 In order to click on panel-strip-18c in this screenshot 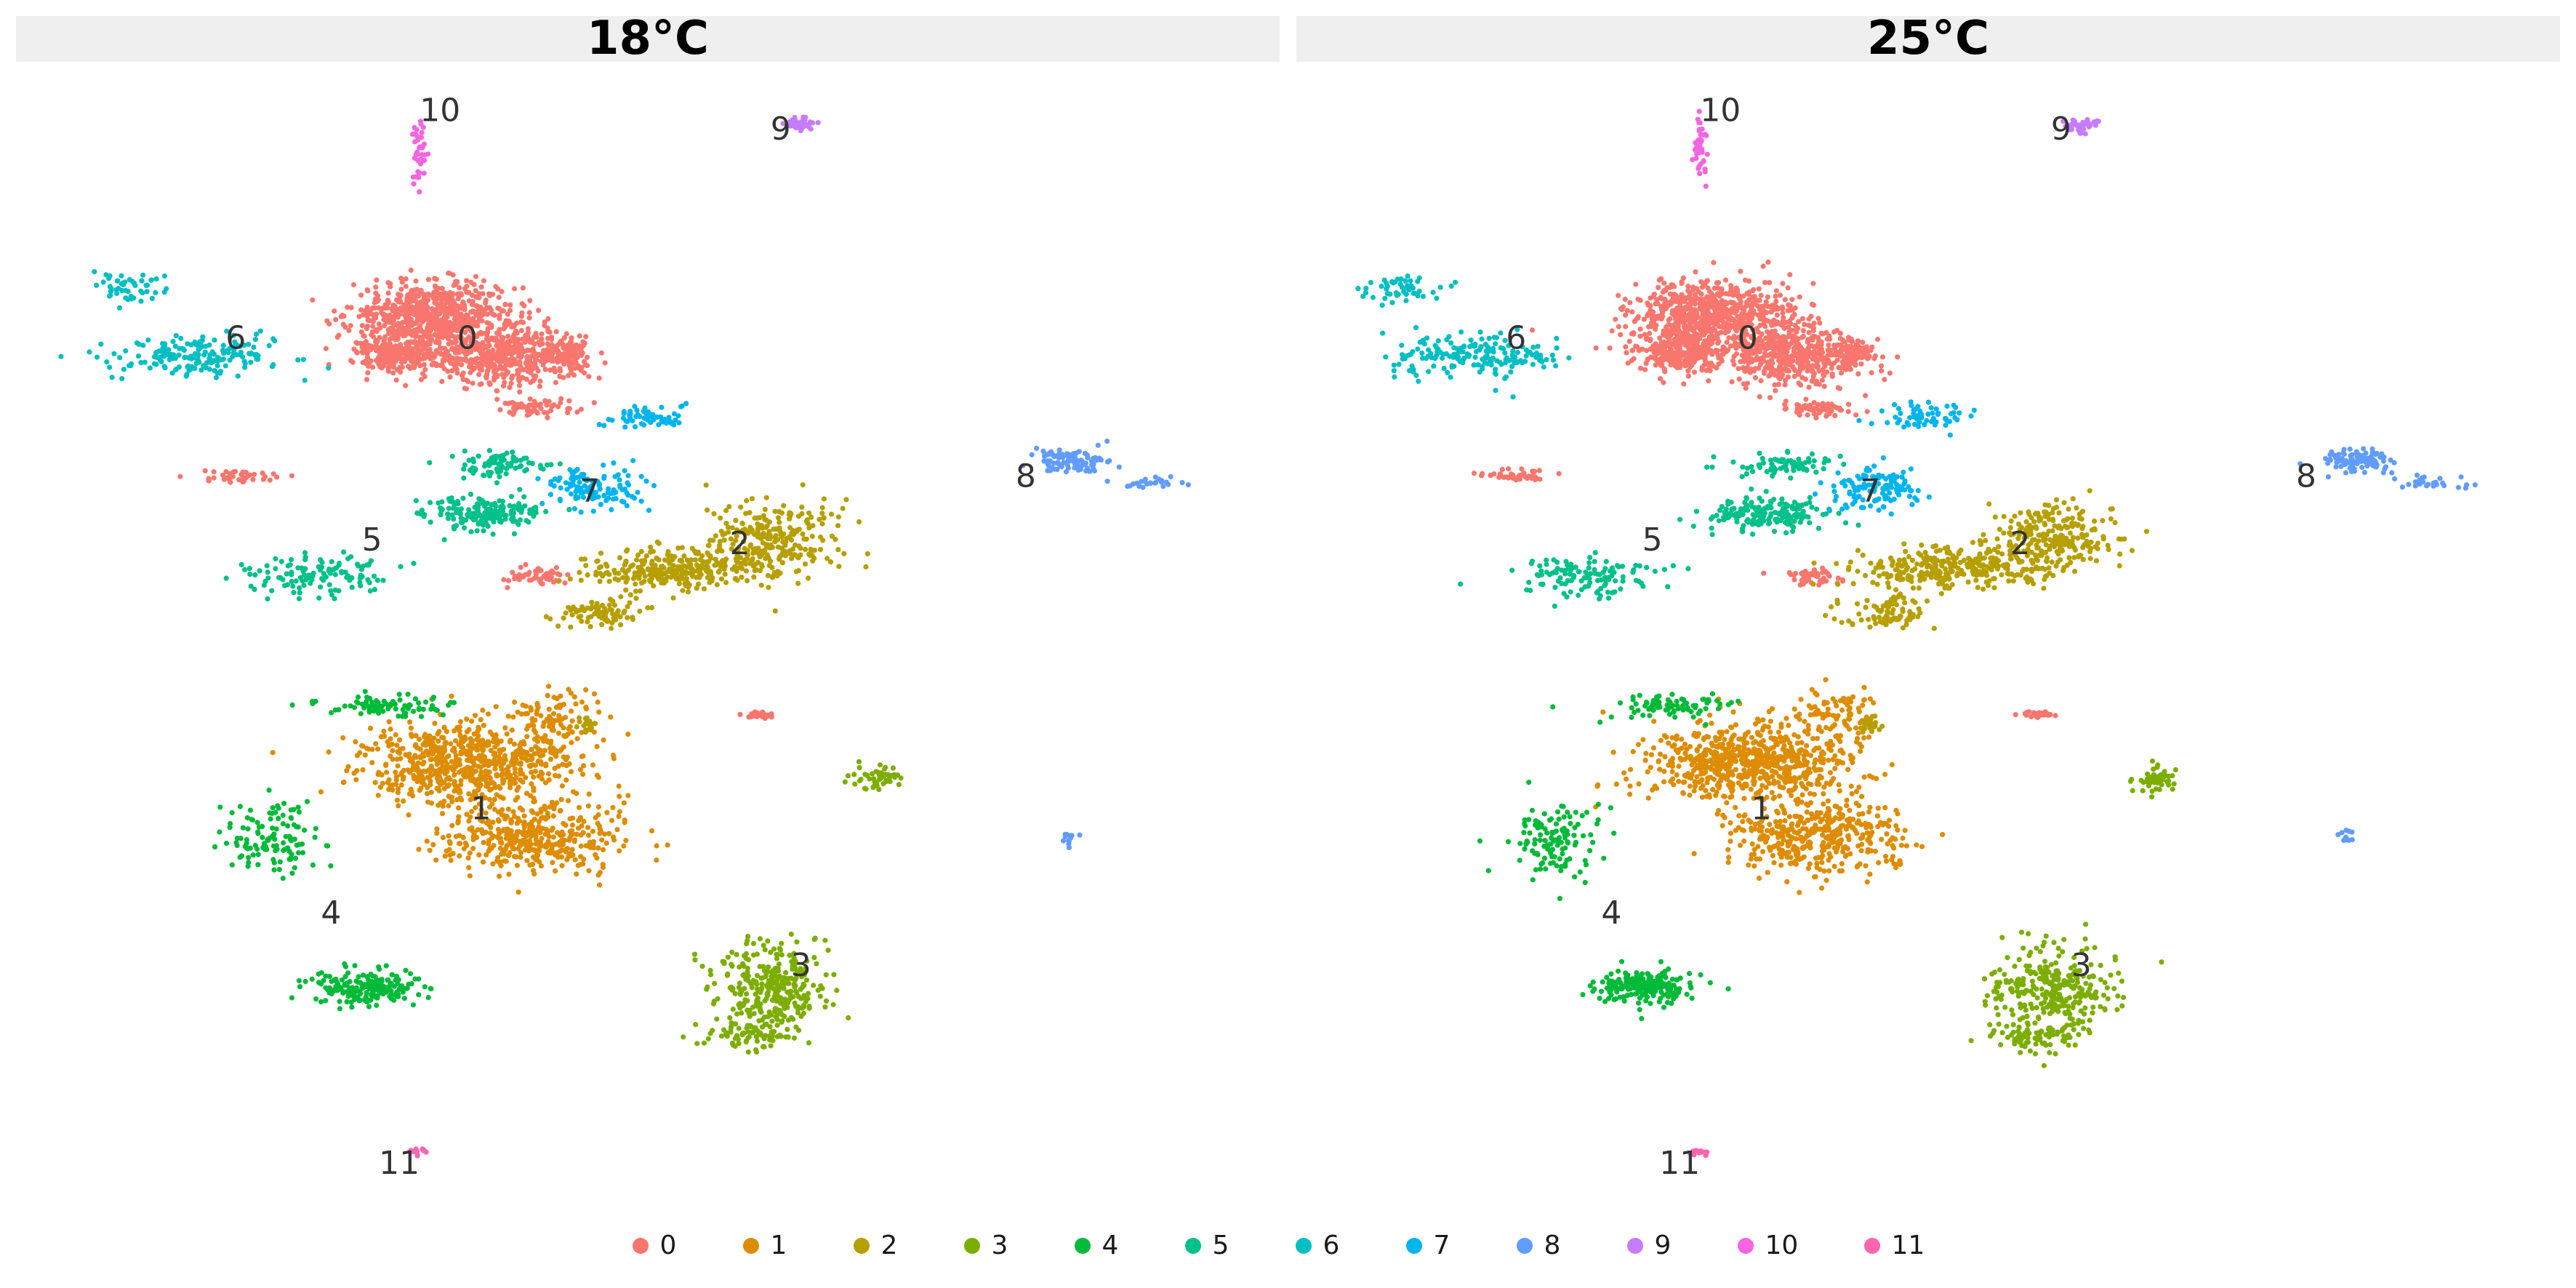, I will do `click(648, 39)`.